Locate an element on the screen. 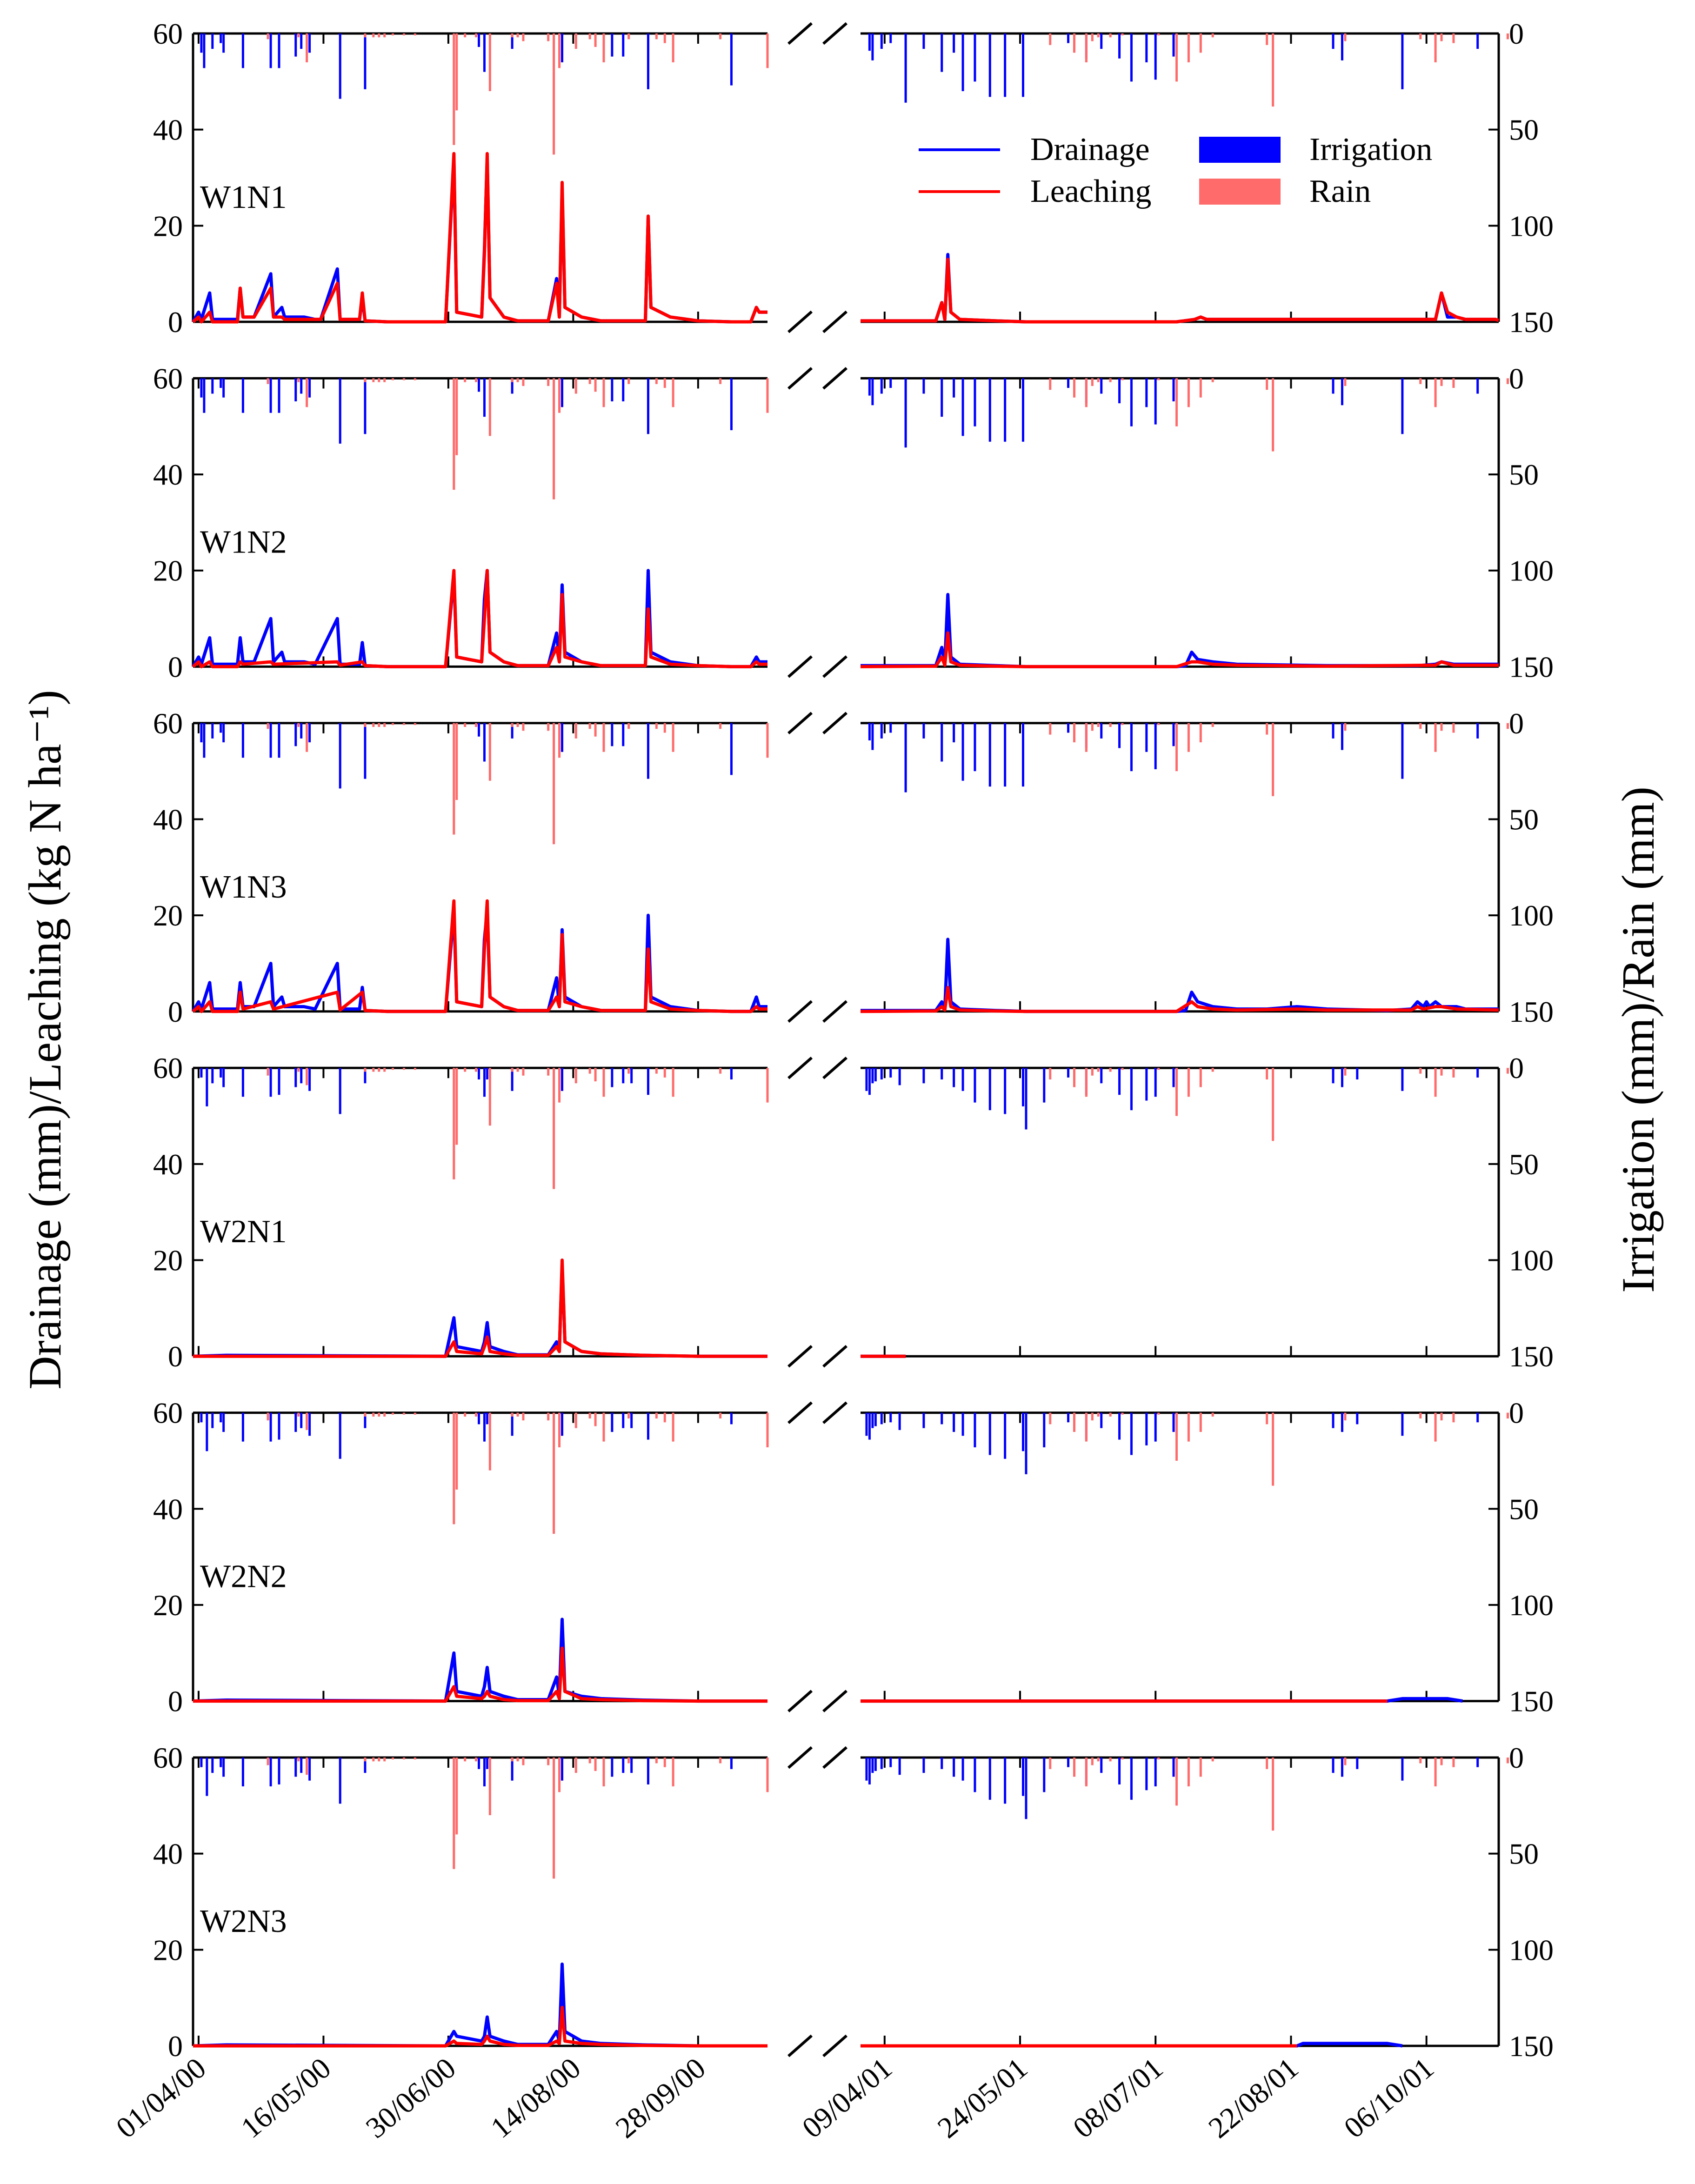  x-tick-label: 08/07/01 is located at coordinates (1118, 2097).